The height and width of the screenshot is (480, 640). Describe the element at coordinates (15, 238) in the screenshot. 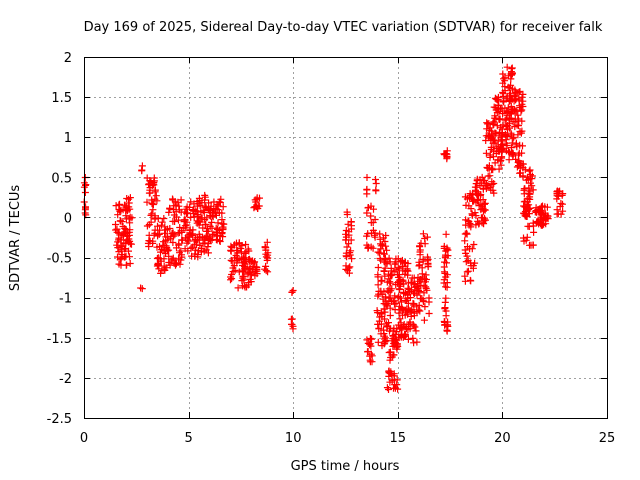

I see `y-axis-title: SDTVAR / TECUs` at that location.